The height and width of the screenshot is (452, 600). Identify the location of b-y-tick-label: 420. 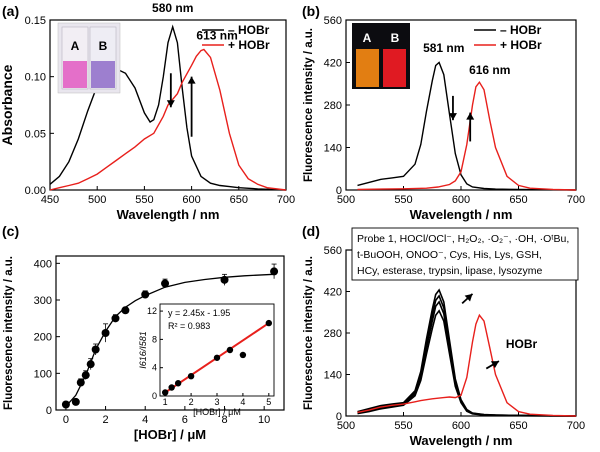
(333, 64).